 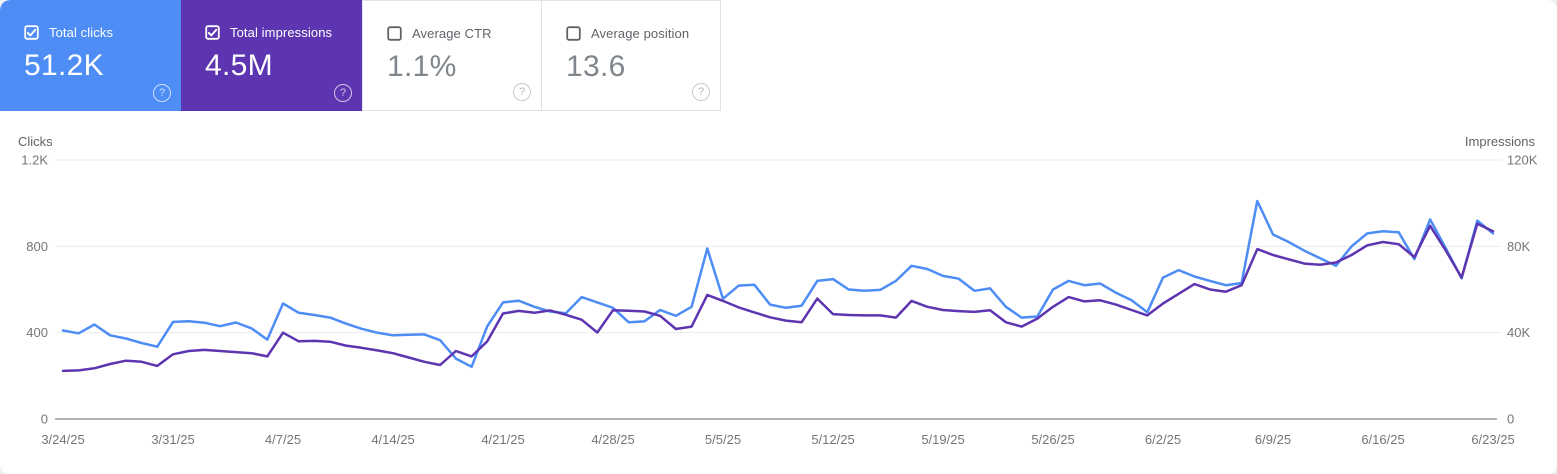 I want to click on x-axis-tick: 4/21/25, so click(x=502, y=439).